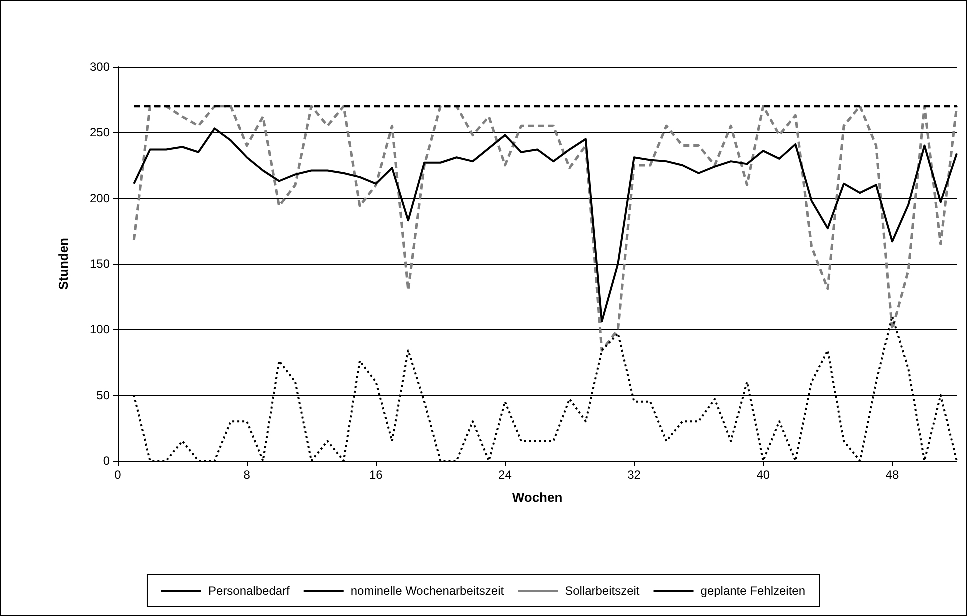  What do you see at coordinates (376, 475) in the screenshot?
I see `x-tick-label: 16` at bounding box center [376, 475].